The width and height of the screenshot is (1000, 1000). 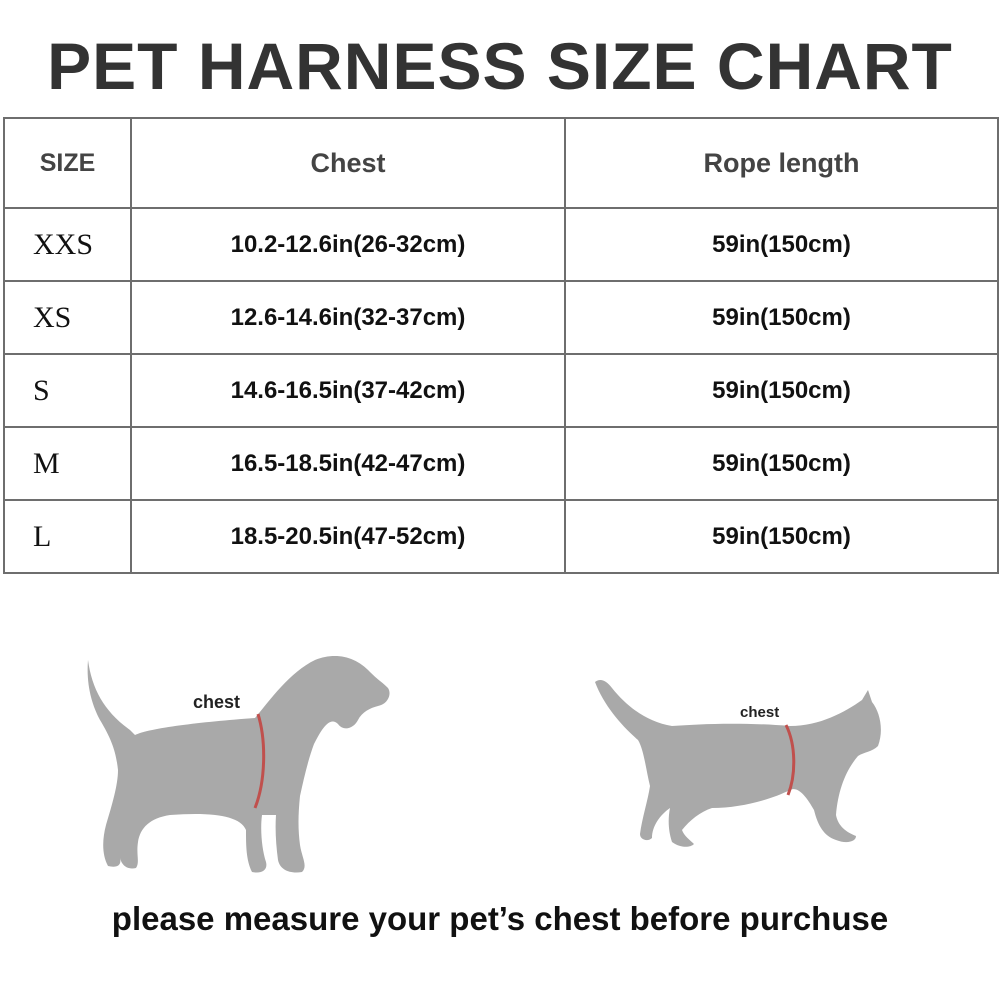 What do you see at coordinates (217, 702) in the screenshot?
I see `dog-chest-label: chest` at bounding box center [217, 702].